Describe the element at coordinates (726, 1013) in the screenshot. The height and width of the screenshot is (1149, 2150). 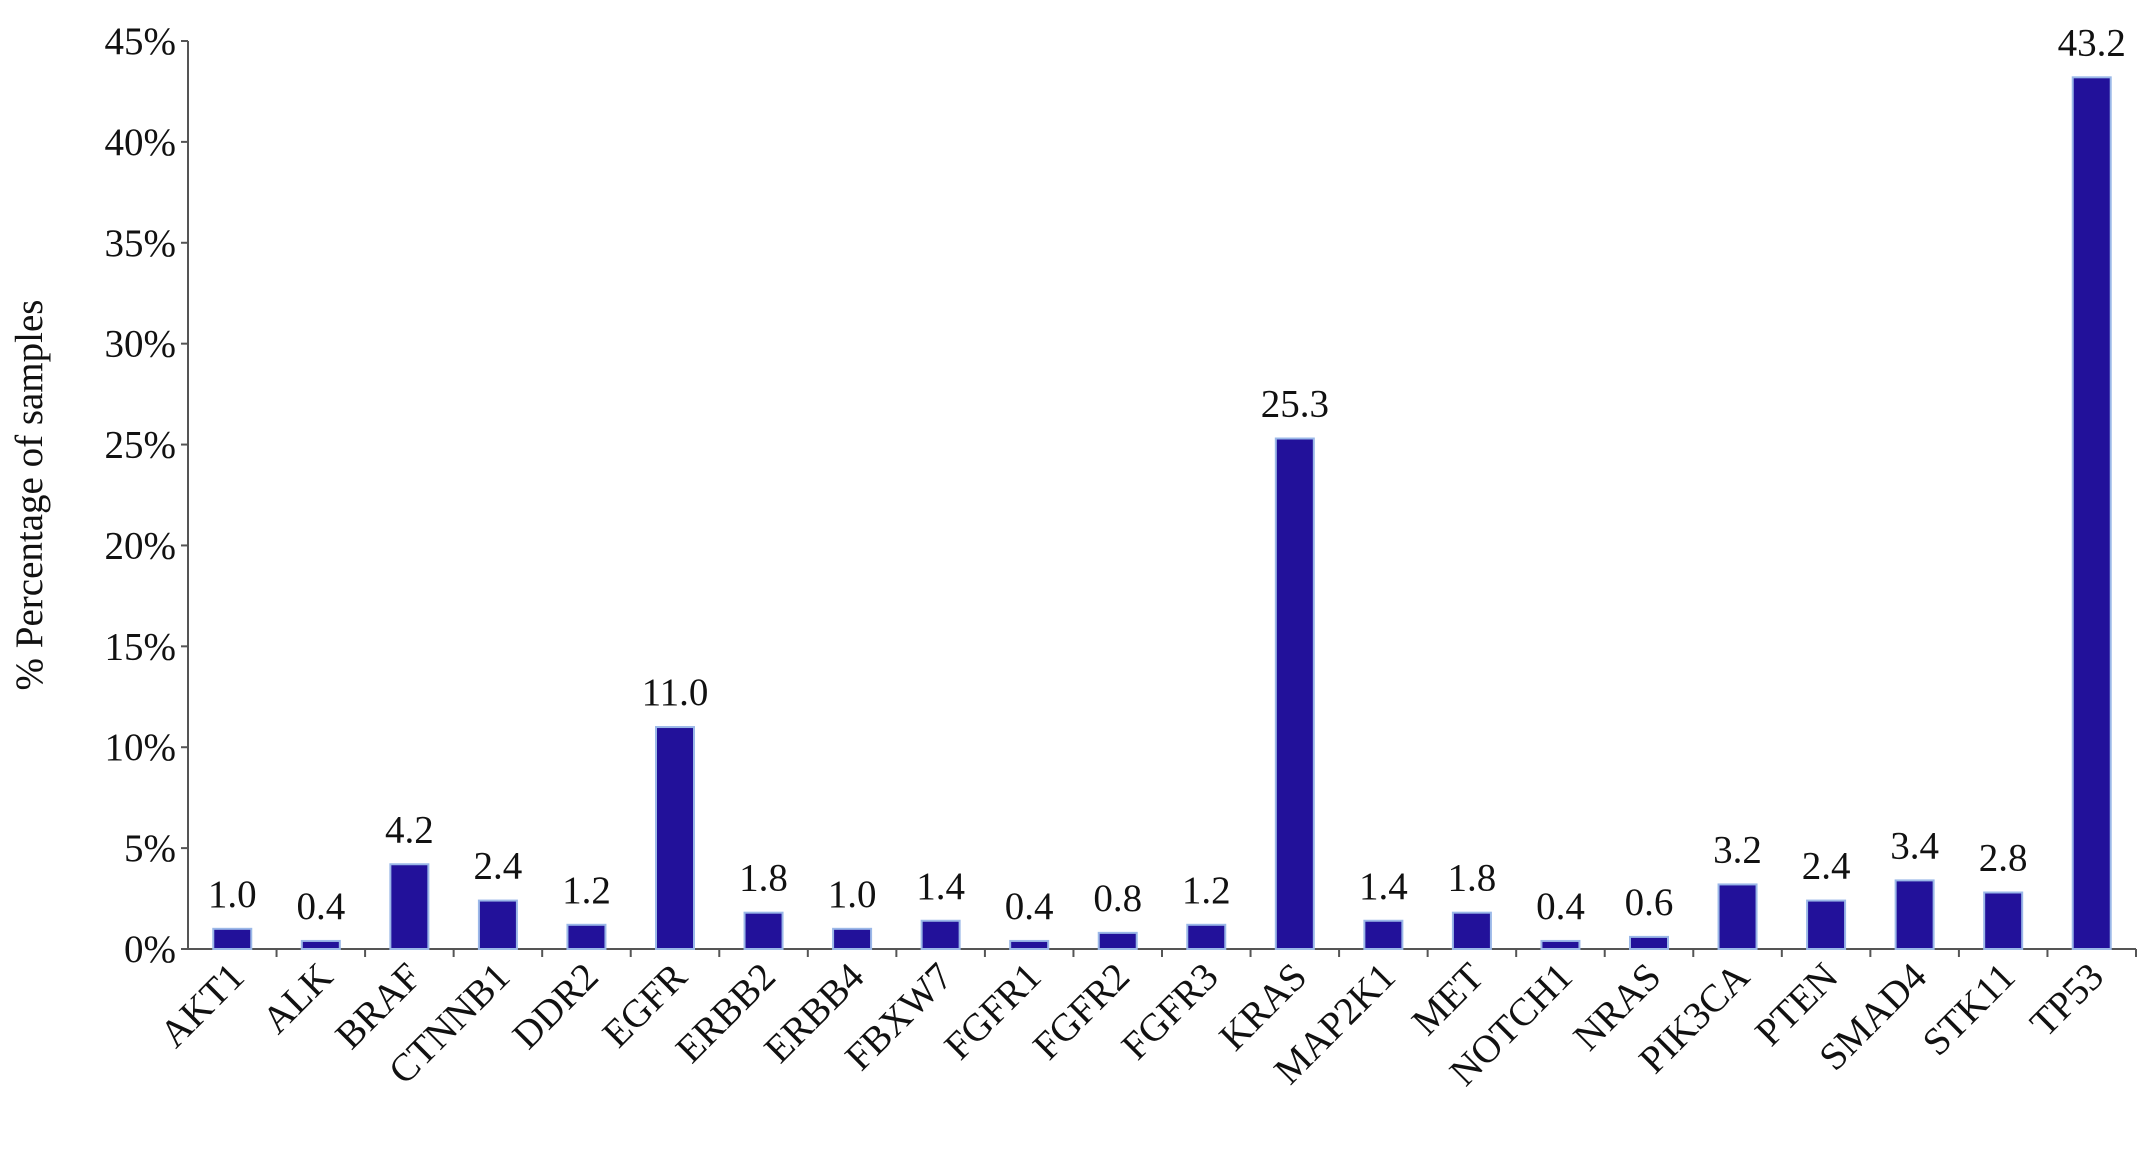
I see `x-tick-label: ERBB2` at that location.